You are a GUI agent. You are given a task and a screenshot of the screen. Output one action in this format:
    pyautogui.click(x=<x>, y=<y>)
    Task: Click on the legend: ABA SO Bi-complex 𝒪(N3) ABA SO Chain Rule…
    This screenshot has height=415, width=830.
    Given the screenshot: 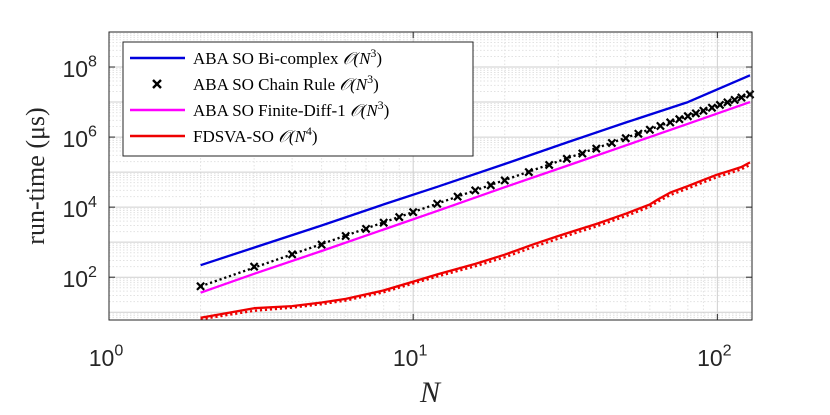 What is the action you would take?
    pyautogui.click(x=298, y=99)
    